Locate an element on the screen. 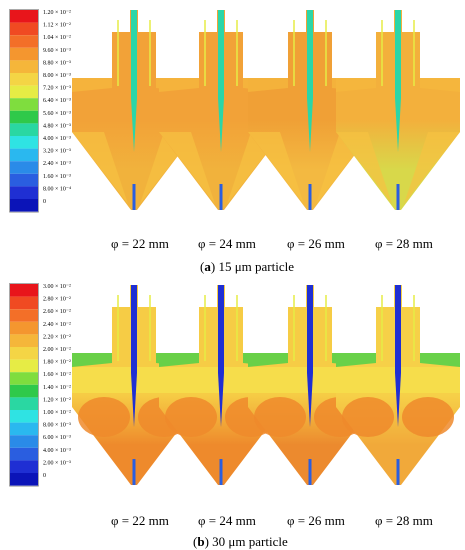 This screenshot has height=550, width=465. colorbar-tick-label: 8.80 × 10⁻³ is located at coordinates (57, 63).